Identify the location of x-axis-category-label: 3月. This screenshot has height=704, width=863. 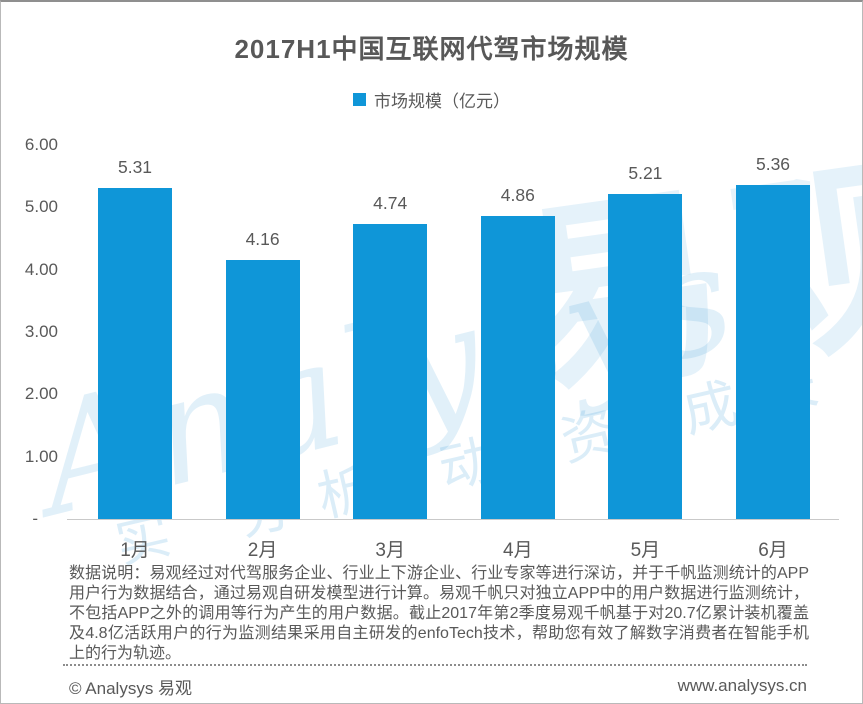
(390, 550).